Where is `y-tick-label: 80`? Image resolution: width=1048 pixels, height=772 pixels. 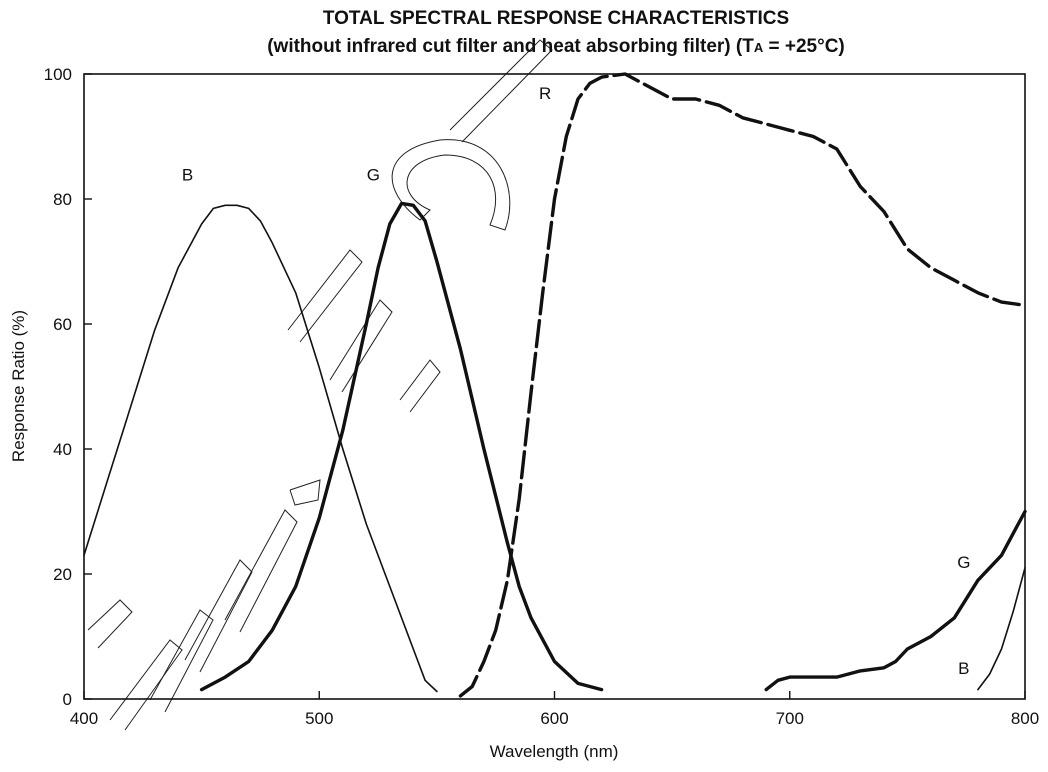
y-tick-label: 80 is located at coordinates (62, 199).